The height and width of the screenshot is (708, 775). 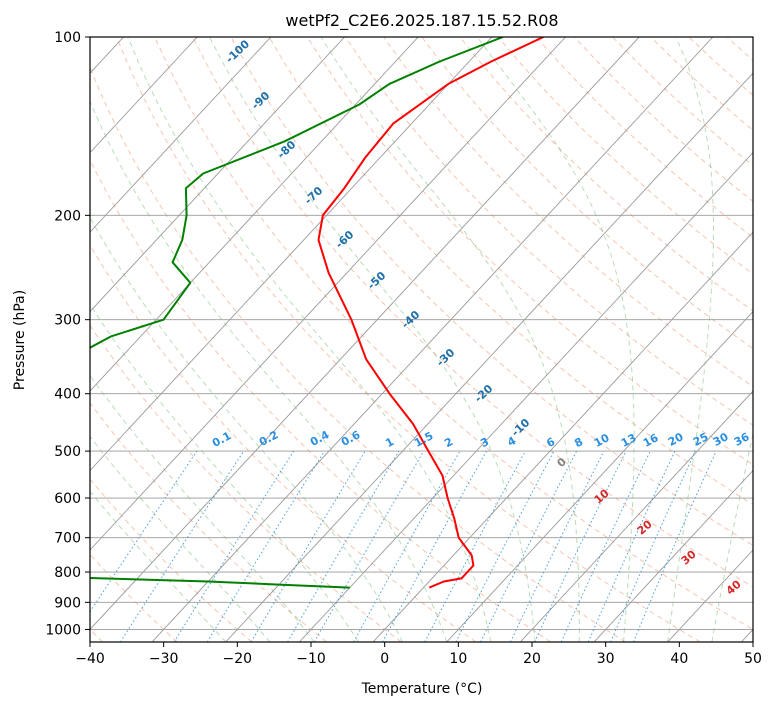 I want to click on y-tick-label: 200, so click(x=67, y=216).